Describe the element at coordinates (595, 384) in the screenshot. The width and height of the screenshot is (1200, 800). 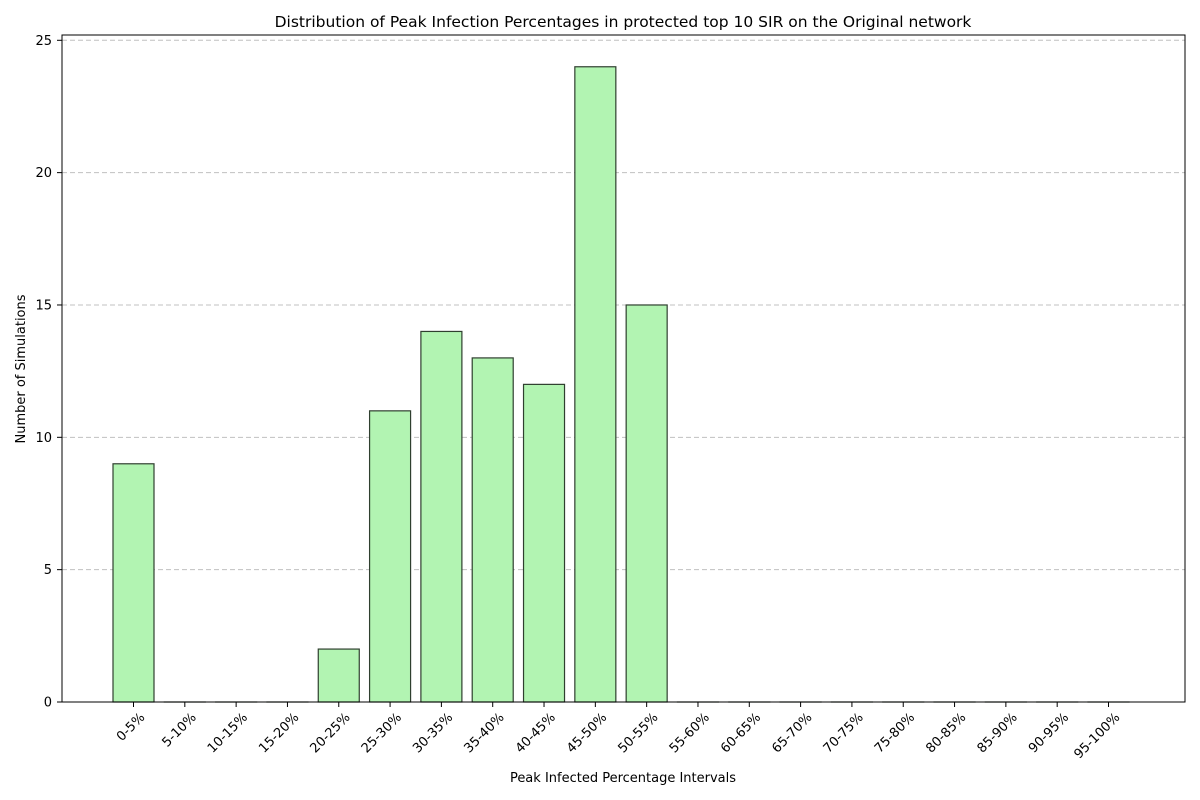
I see `bar-45-50%` at that location.